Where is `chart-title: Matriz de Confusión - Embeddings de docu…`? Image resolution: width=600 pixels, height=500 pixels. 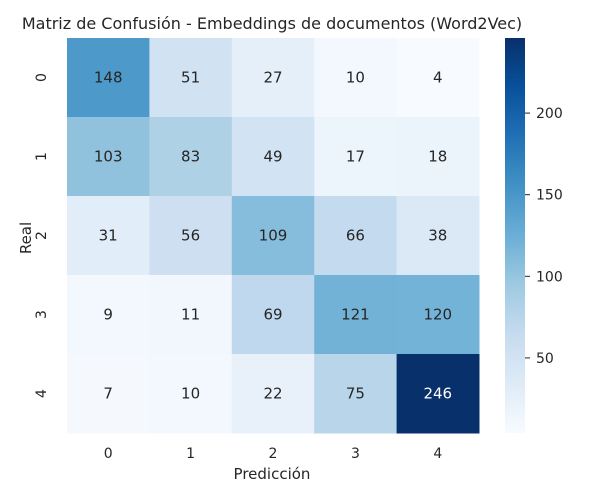
chart-title: Matriz de Confusión - Embeddings de docu… is located at coordinates (272, 23).